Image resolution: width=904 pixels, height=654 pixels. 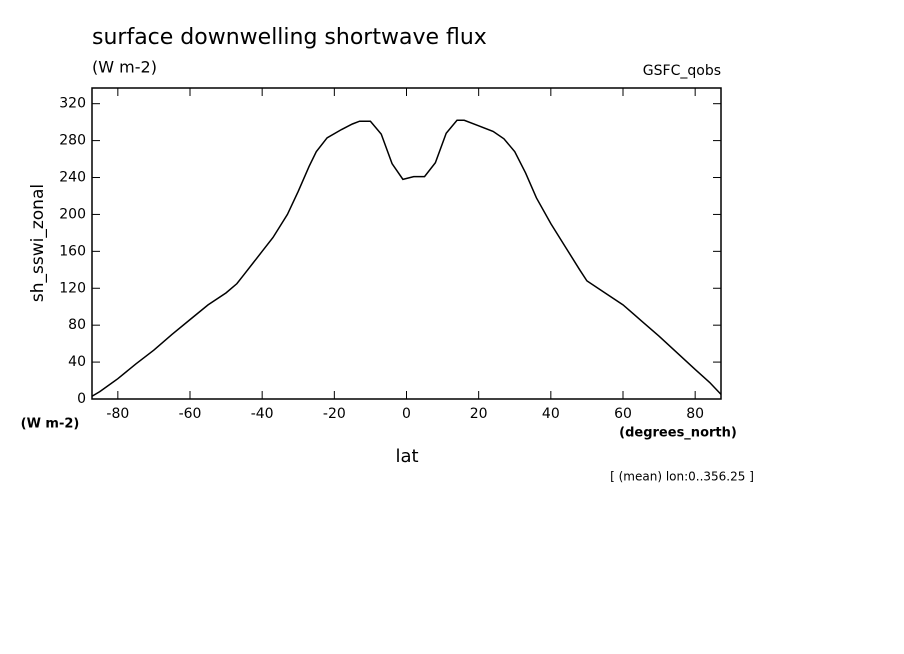 What do you see at coordinates (682, 71) in the screenshot?
I see `source-label: GSFC_qobs` at bounding box center [682, 71].